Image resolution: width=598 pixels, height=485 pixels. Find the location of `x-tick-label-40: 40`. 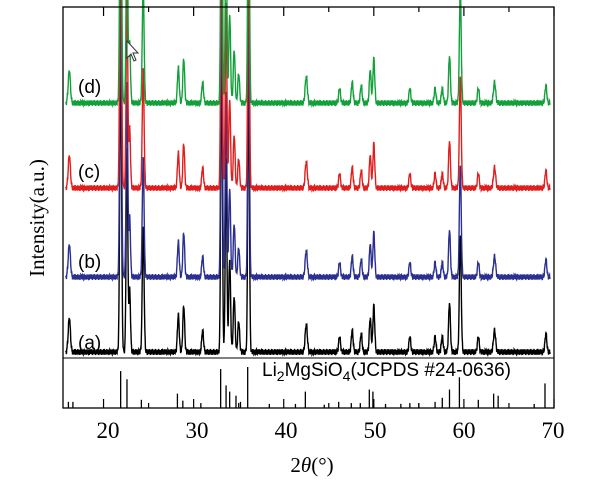

x-tick-label-40: 40 is located at coordinates (286, 430).